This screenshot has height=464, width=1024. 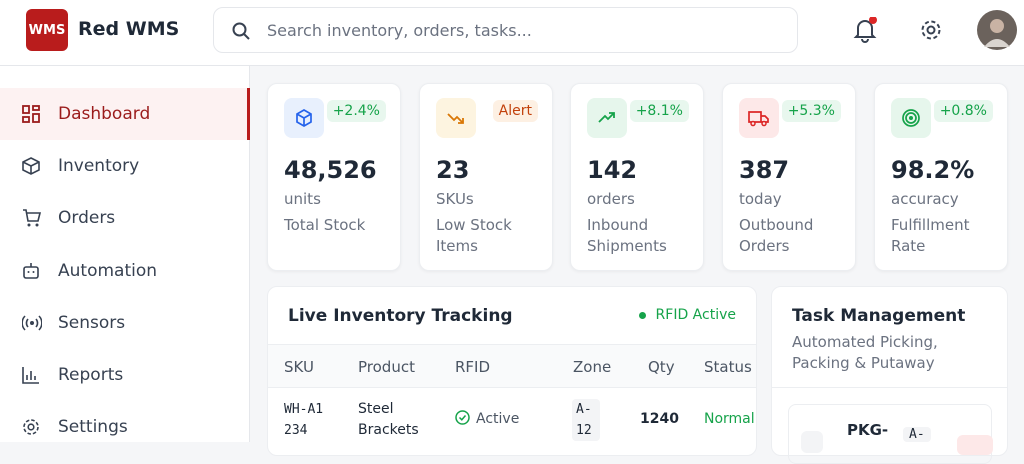 I want to click on search-icon, so click(x=241, y=31).